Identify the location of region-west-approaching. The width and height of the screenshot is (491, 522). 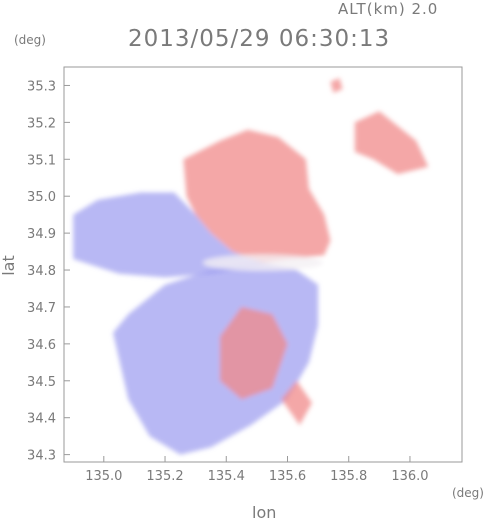
(168, 235).